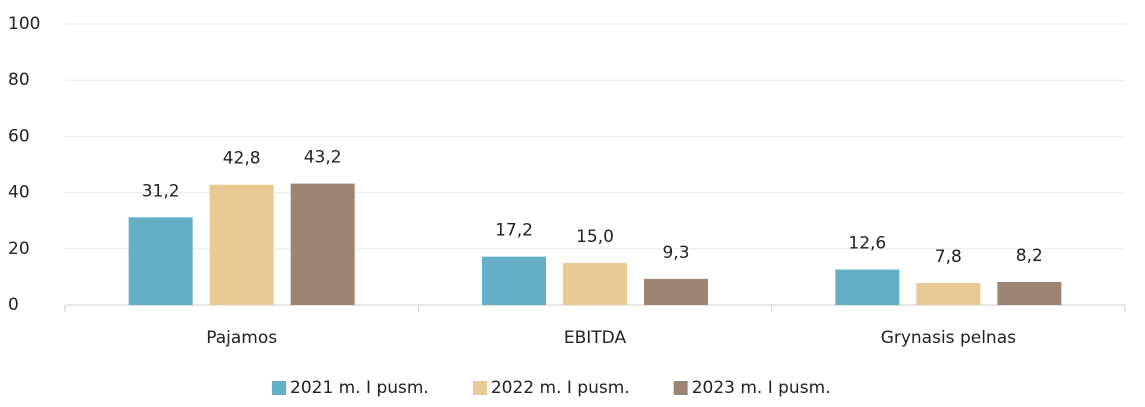 Image resolution: width=1145 pixels, height=407 pixels. What do you see at coordinates (867, 244) in the screenshot?
I see `data-label: 12,6` at bounding box center [867, 244].